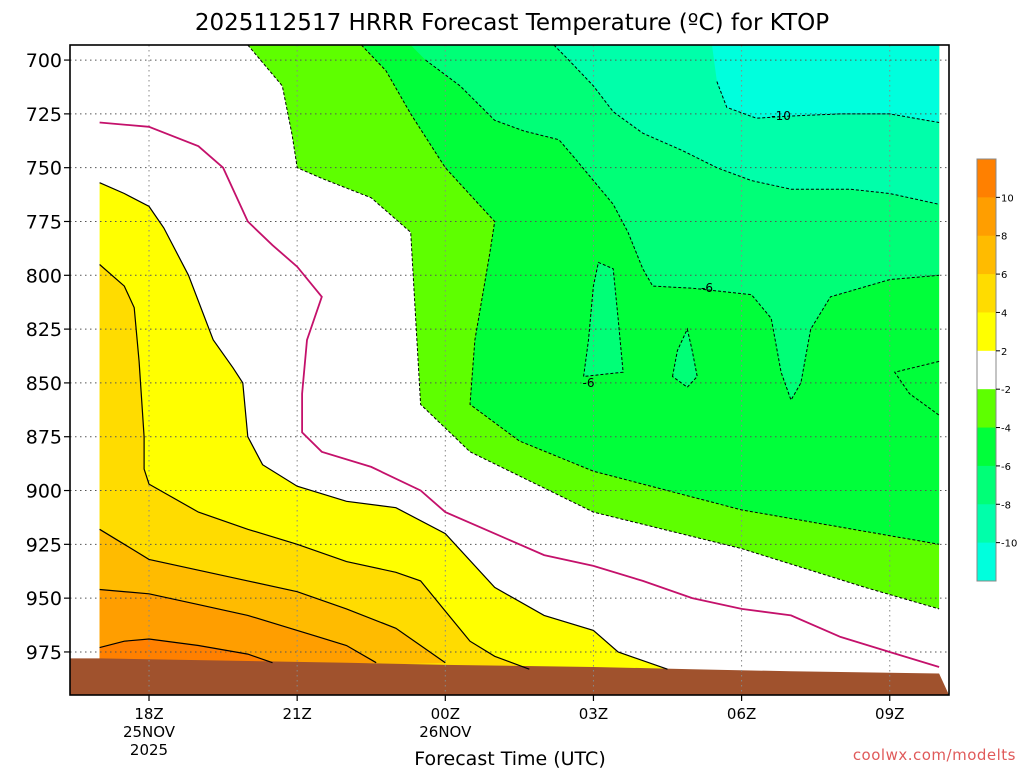 This screenshot has width=1024, height=768. Describe the element at coordinates (1006, 505) in the screenshot. I see `colorbar-label-8: -8` at that location.